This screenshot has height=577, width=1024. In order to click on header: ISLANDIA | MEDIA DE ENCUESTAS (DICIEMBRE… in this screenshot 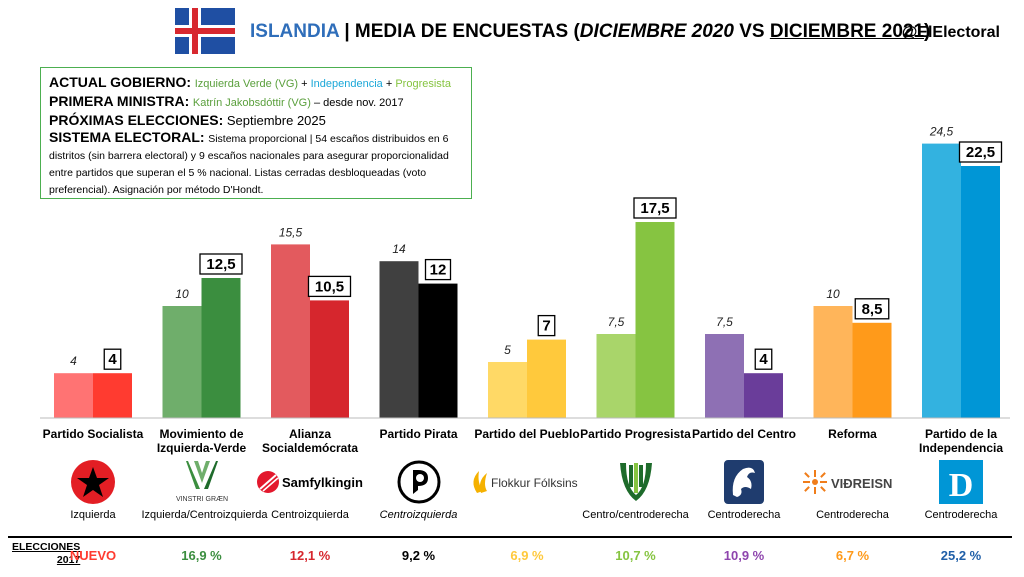, I will do `click(512, 30)`.